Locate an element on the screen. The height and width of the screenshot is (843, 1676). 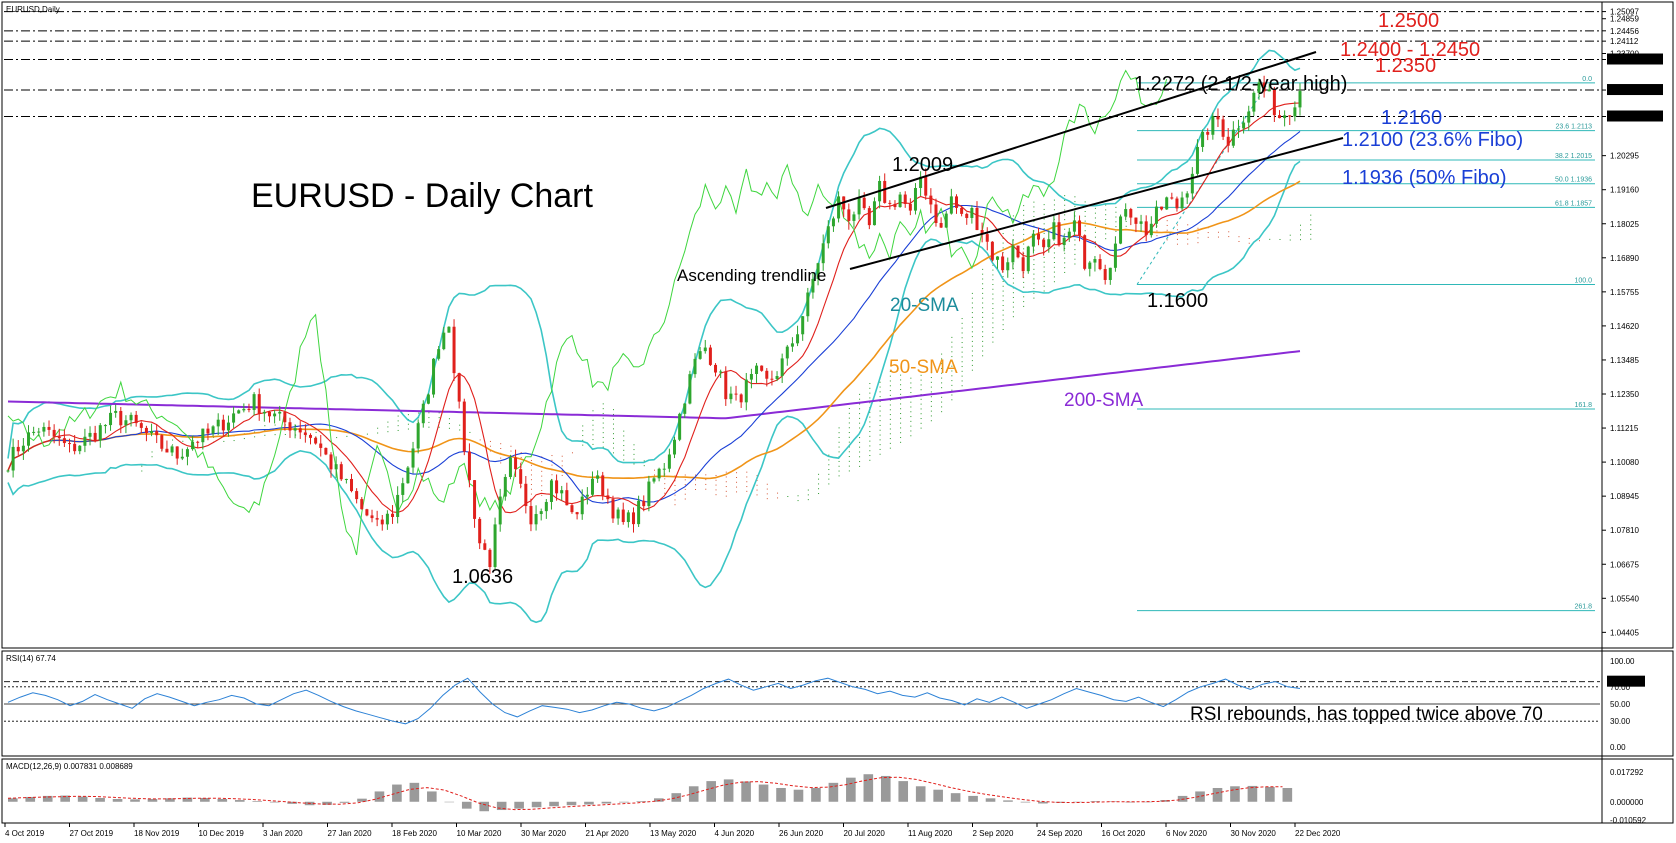
price-tick-label: 1.07810 is located at coordinates (1624, 530).